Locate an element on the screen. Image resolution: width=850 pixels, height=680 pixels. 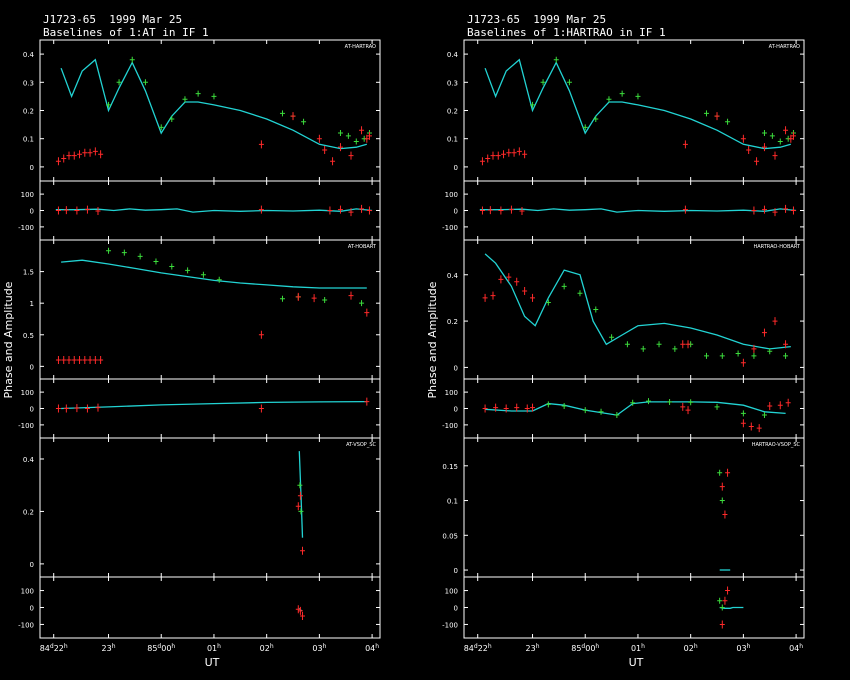
x-tick-label: 04h is located at coordinates (796, 648).